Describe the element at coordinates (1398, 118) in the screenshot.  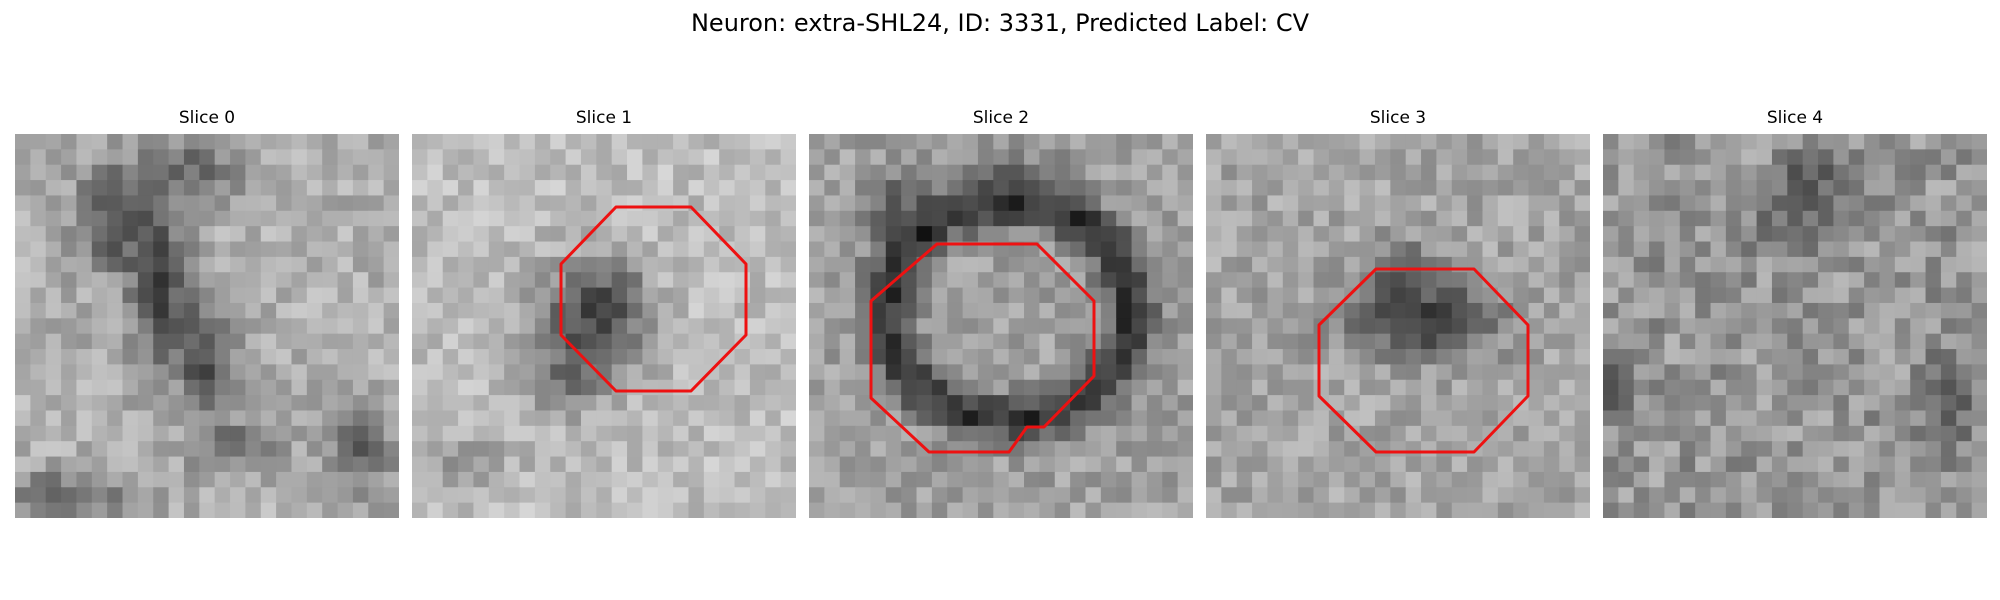
I see `slice-title-3: Slice 3` at that location.